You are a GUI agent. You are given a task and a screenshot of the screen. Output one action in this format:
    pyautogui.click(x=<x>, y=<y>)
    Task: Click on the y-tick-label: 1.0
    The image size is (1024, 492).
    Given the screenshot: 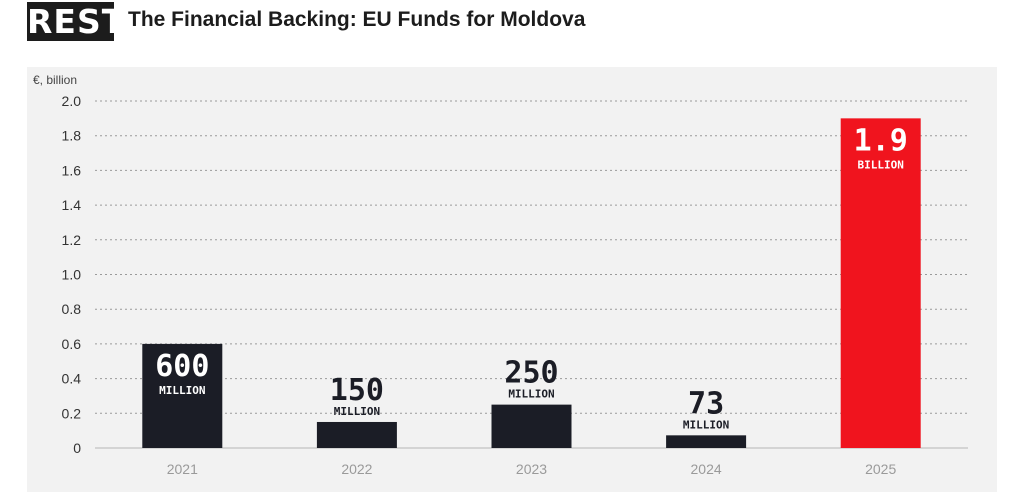 What is the action you would take?
    pyautogui.click(x=72, y=275)
    